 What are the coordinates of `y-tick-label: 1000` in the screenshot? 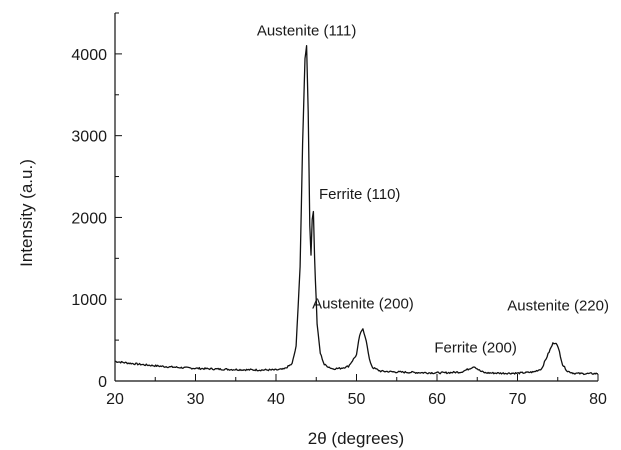 It's located at (89, 300).